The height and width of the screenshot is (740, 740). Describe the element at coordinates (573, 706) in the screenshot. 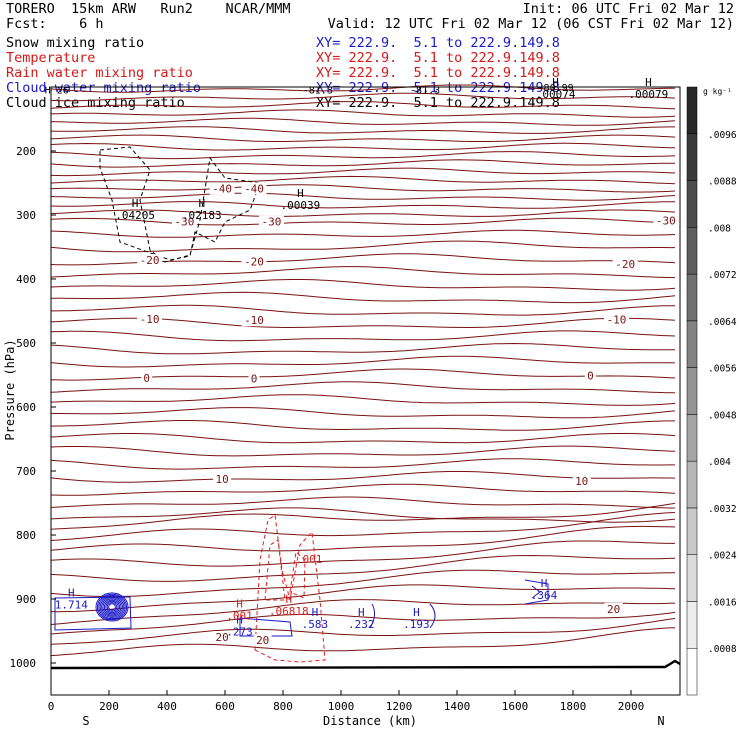

I see `x-tick-label: 1800` at that location.